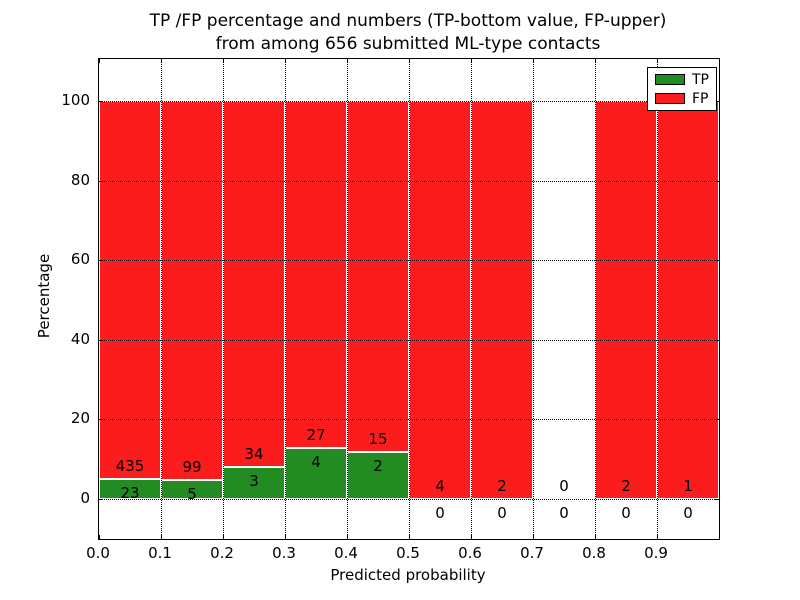  Describe the element at coordinates (130, 466) in the screenshot. I see `fp-count-label: 435` at that location.